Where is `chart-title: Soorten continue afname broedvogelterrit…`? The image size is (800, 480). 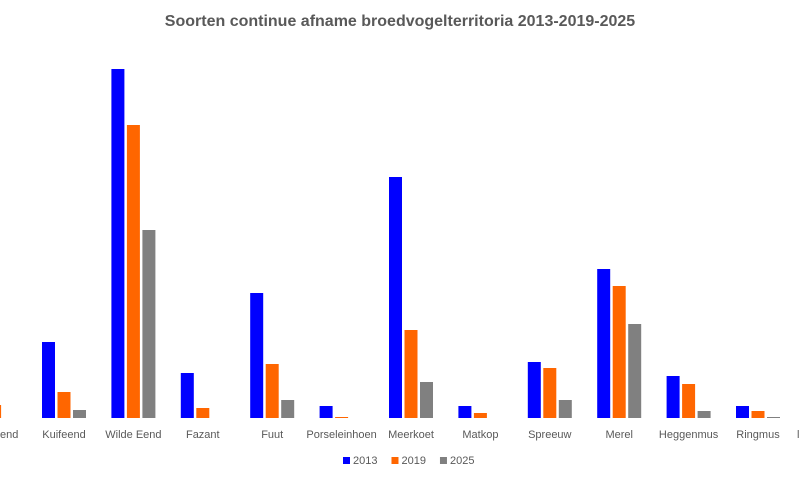 chart-title: Soorten continue afname broedvogelterrit… is located at coordinates (400, 21).